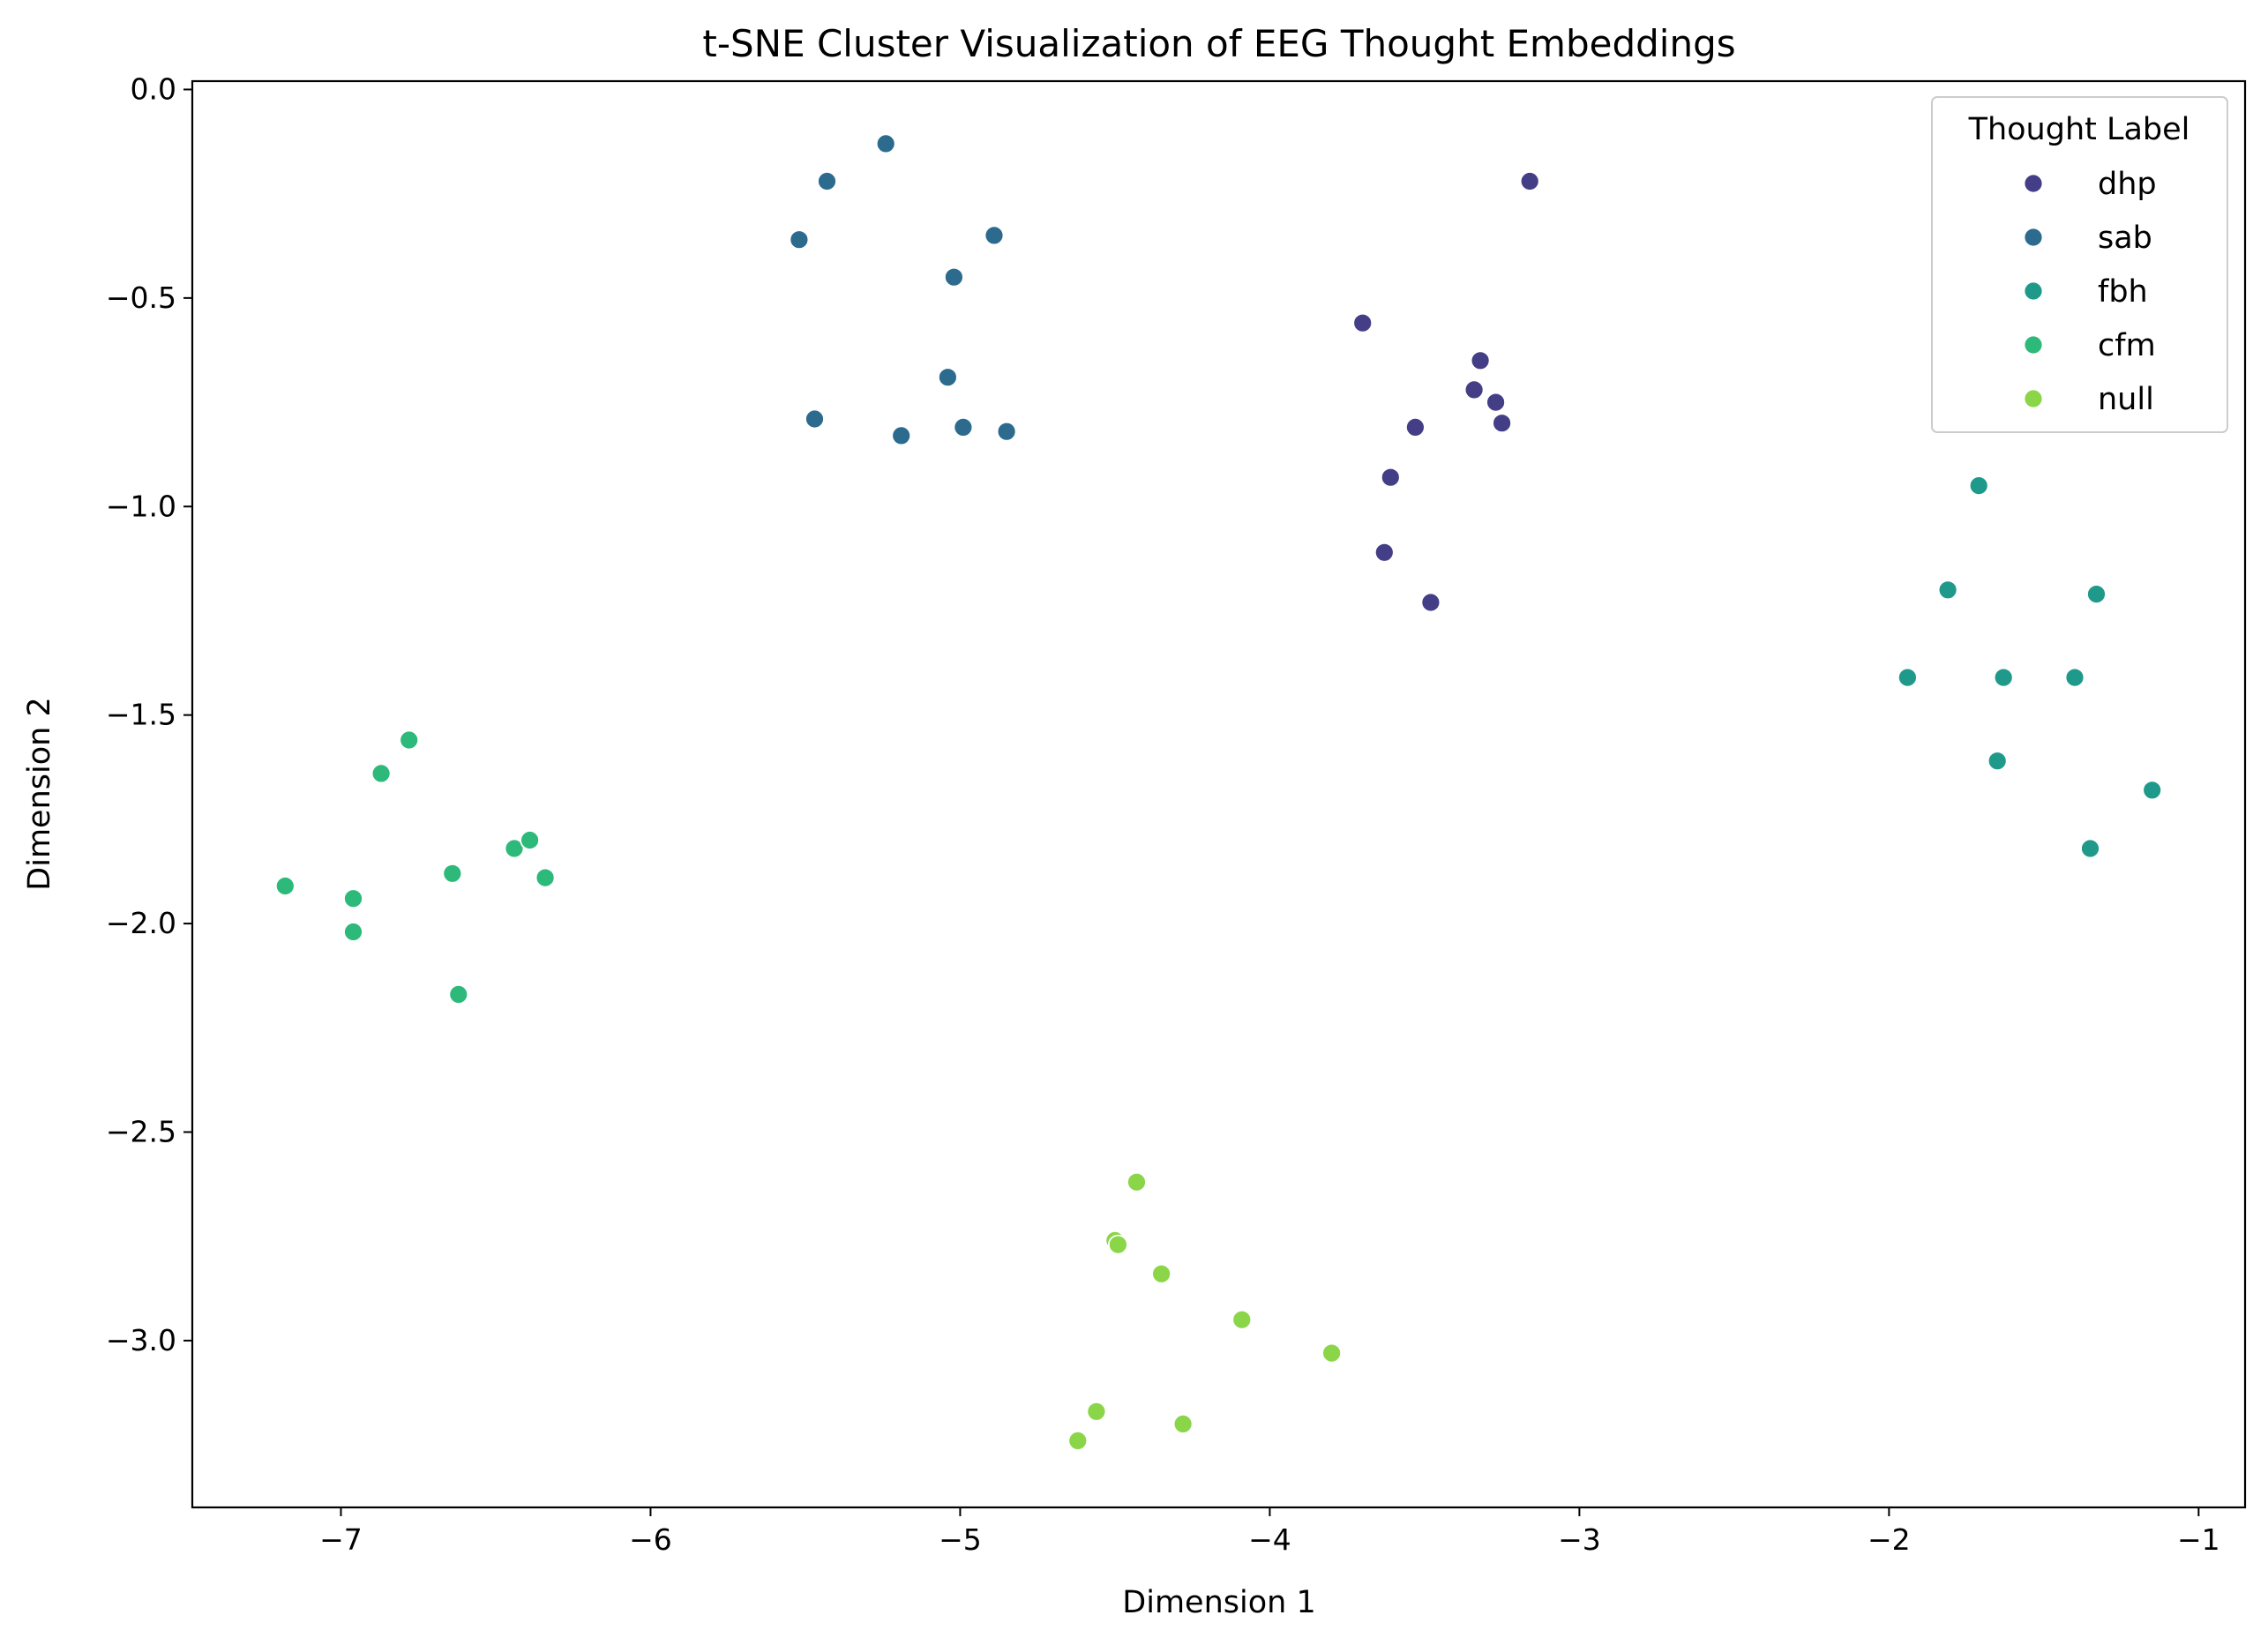 This screenshot has width=2268, height=1645. What do you see at coordinates (341, 1539) in the screenshot?
I see `x-tick-label: −7` at bounding box center [341, 1539].